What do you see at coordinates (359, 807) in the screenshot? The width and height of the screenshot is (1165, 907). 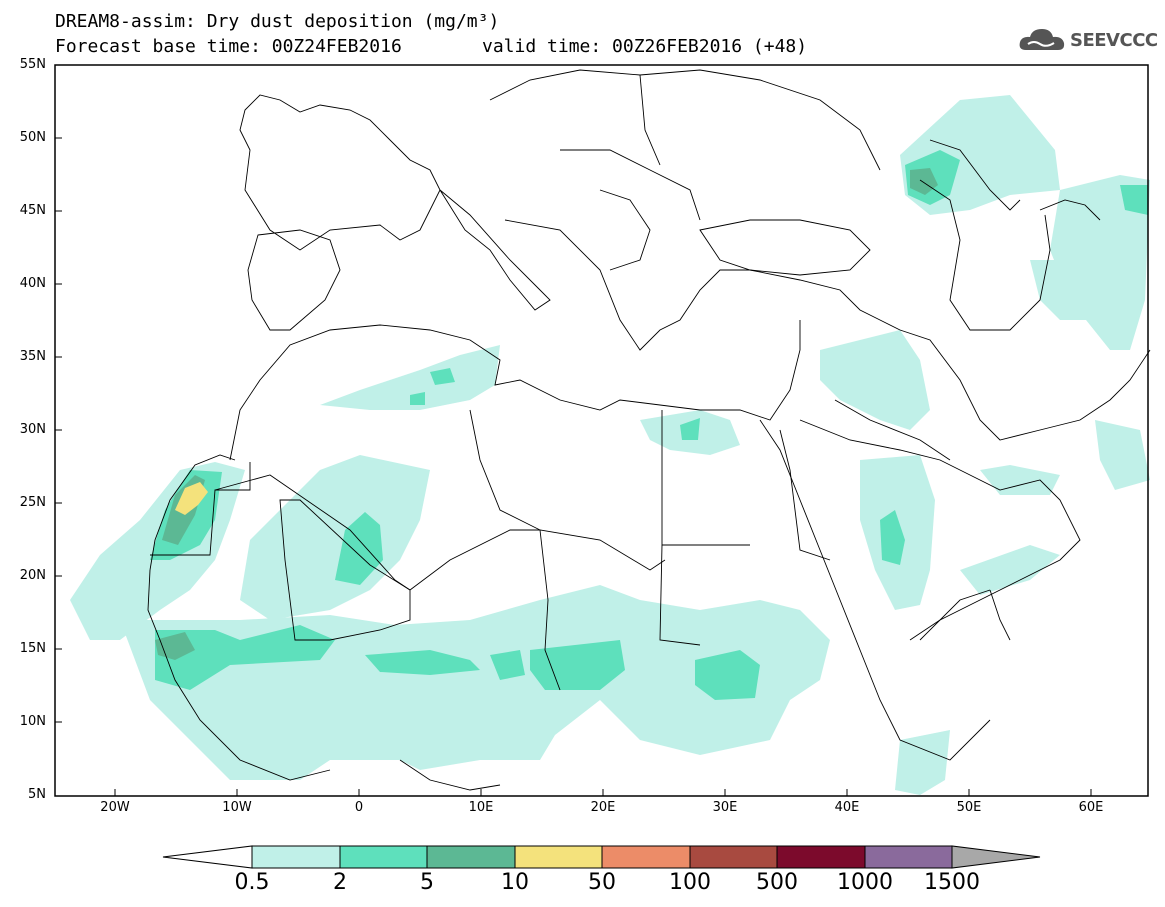 I see `lon-label: 0` at bounding box center [359, 807].